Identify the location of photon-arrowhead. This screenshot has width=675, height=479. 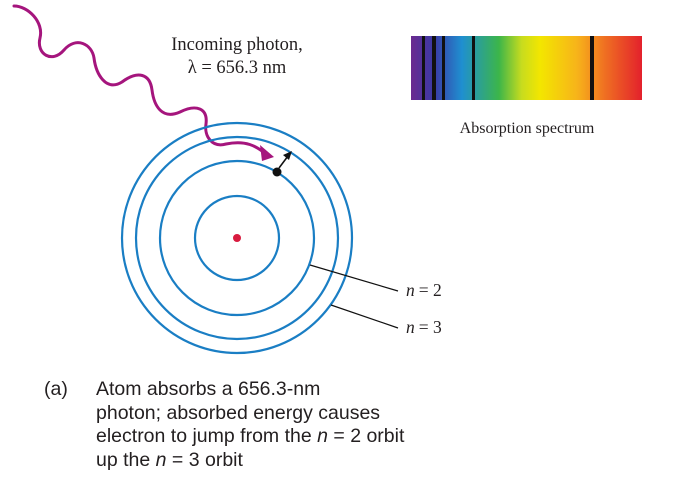
(267, 153).